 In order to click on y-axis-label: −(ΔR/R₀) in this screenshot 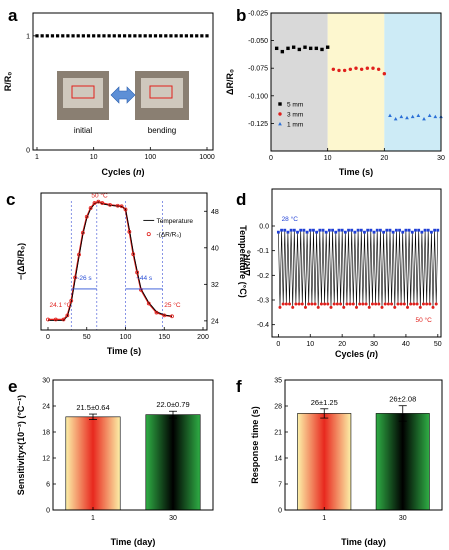, I will do `click(21, 261)`.